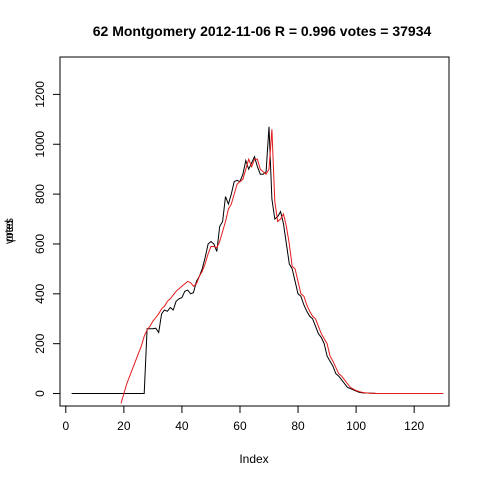  I want to click on y-tick-label: 800, so click(40, 194).